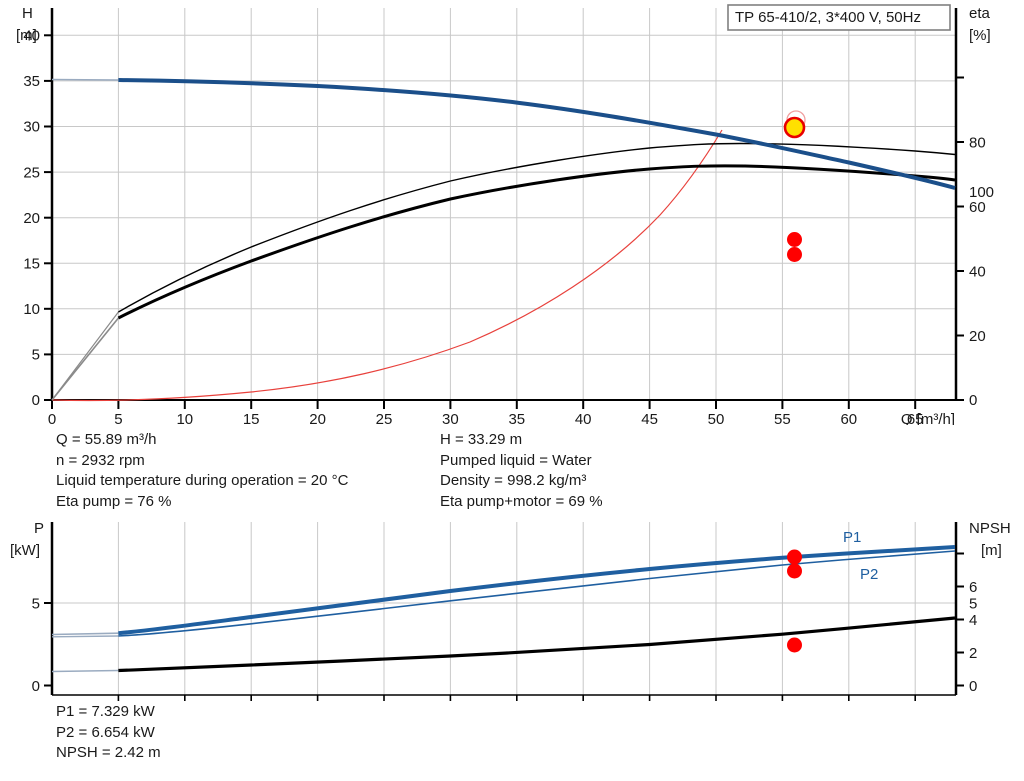  I want to click on duty-info-eta-pump: Eta pump = 76 %, so click(114, 501).